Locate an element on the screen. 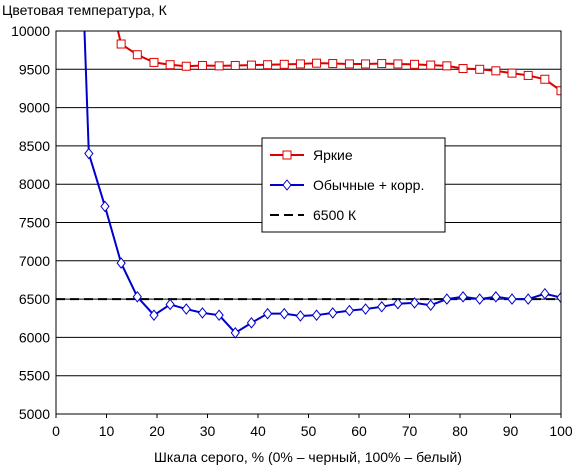 The height and width of the screenshot is (467, 572). y-tick-label: 8000 is located at coordinates (34, 184).